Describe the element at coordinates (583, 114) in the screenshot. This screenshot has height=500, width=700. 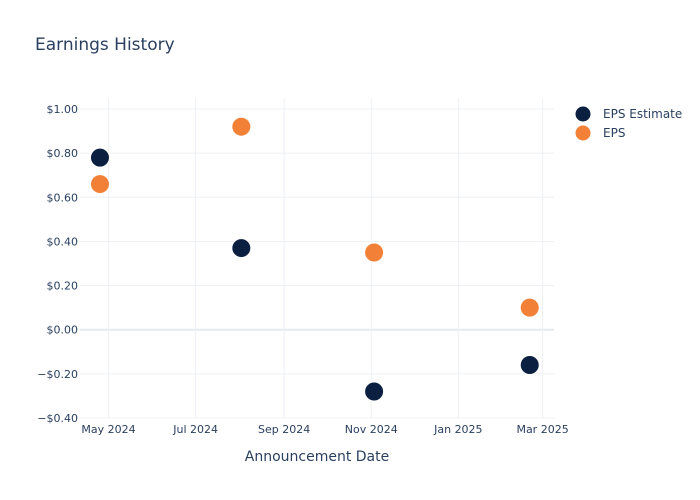
I see `eps-estimate-legend-marker` at that location.